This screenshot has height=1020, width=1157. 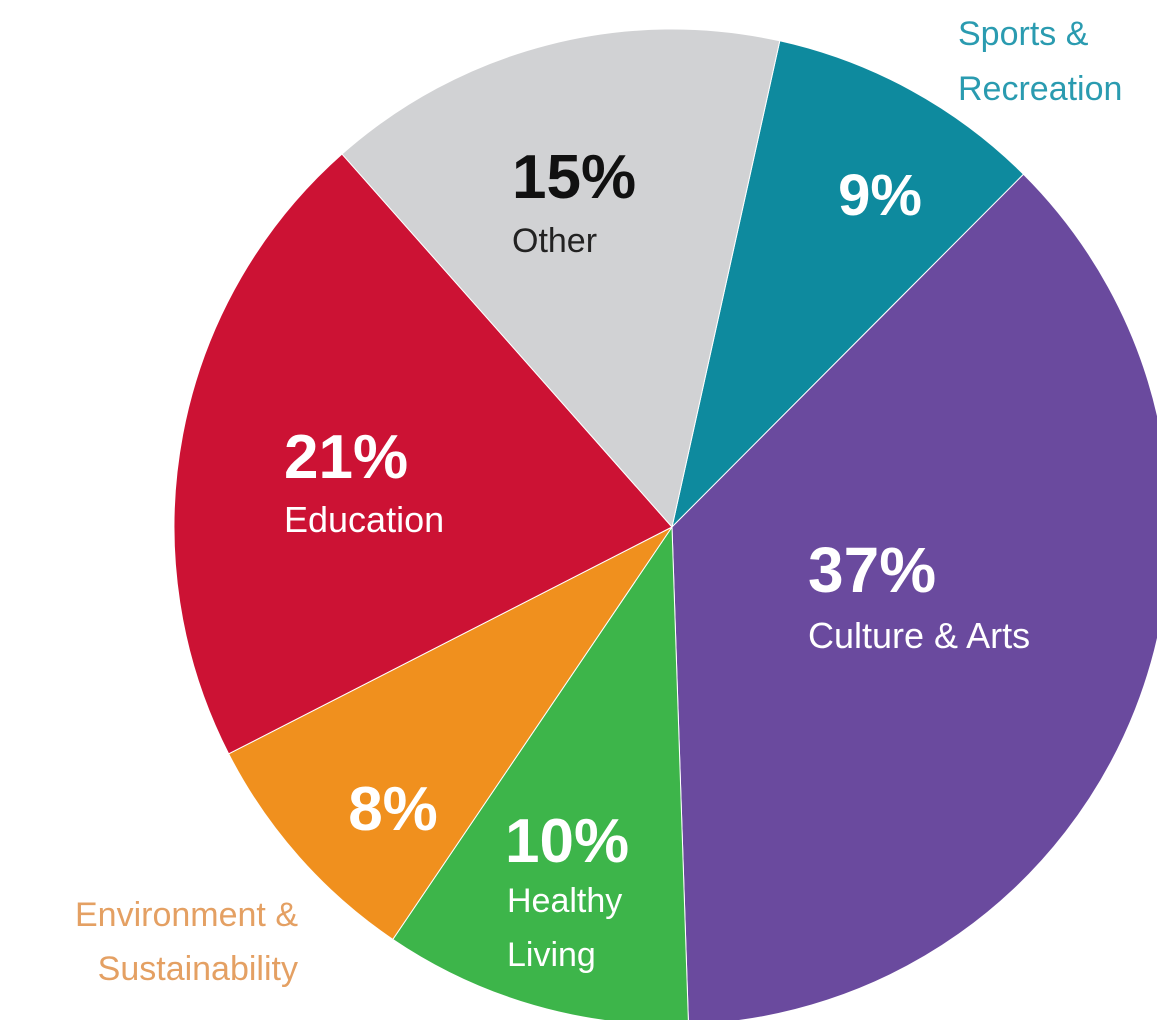 I want to click on pie-slice-sports-recreation, so click(x=848, y=284).